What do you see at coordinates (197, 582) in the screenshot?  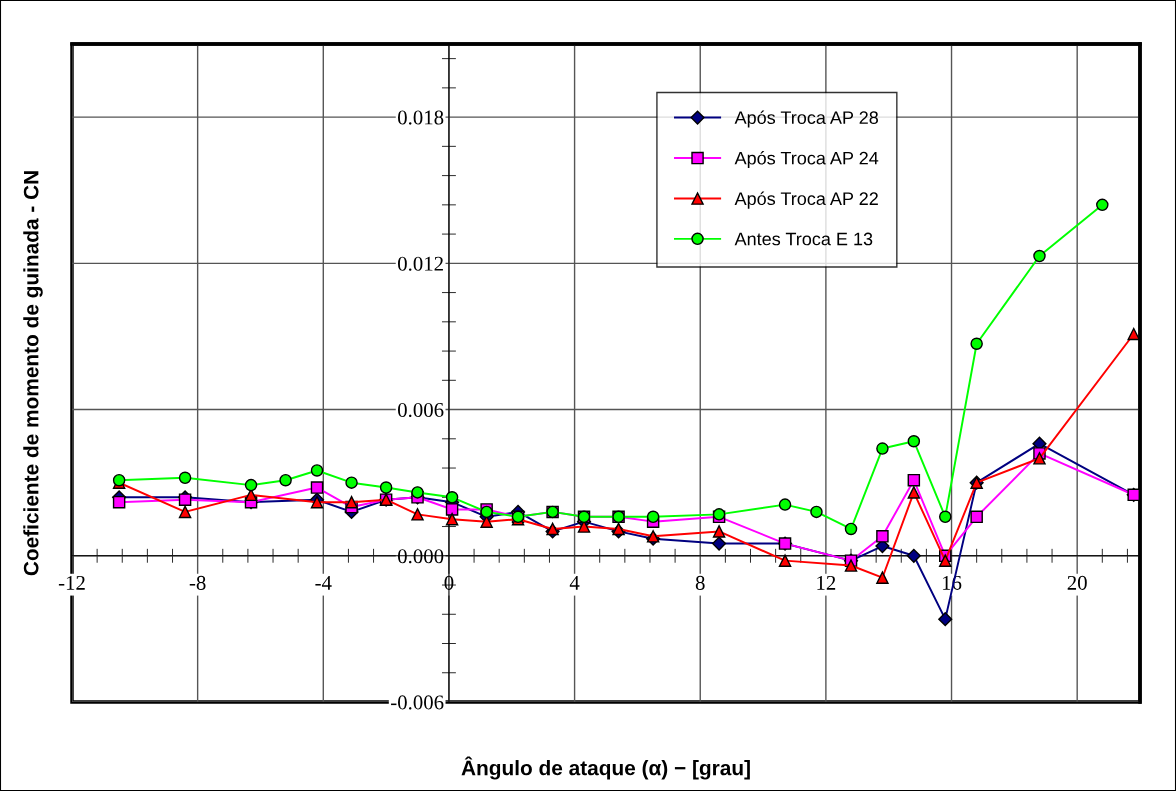 I see `x-tick-label: -8` at bounding box center [197, 582].